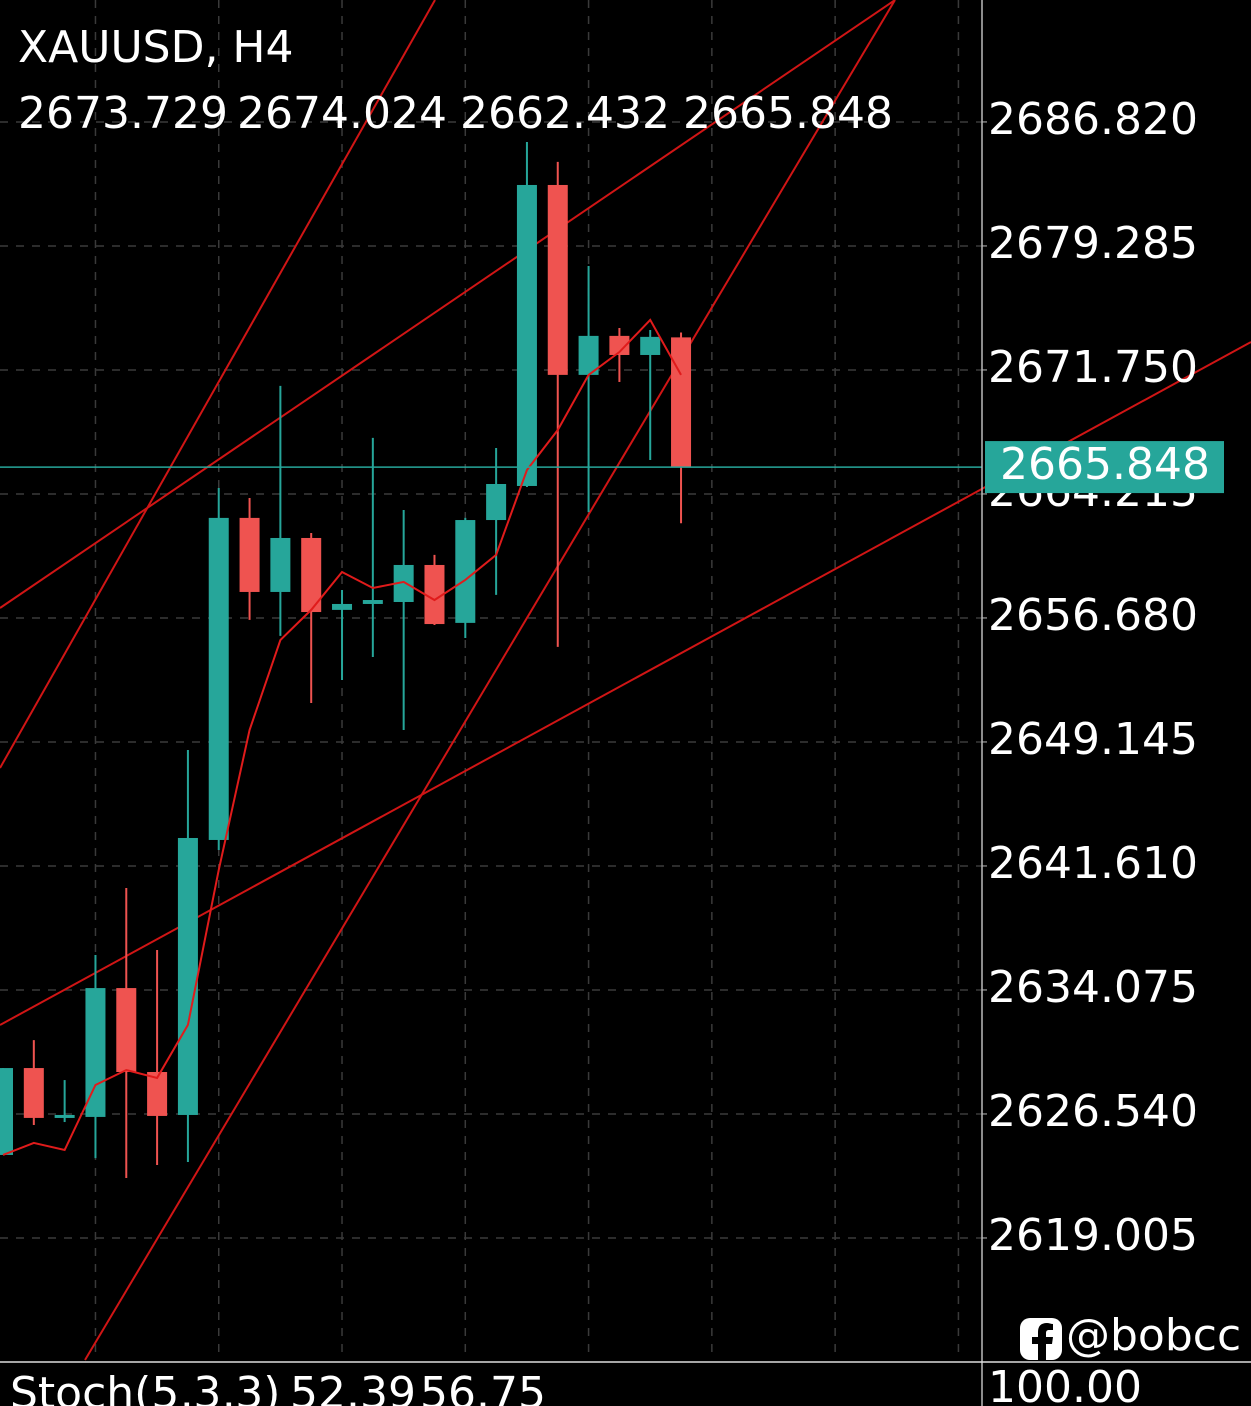 This screenshot has width=1251, height=1406. I want to click on y-tick-label: 2641.610, so click(1093, 863).